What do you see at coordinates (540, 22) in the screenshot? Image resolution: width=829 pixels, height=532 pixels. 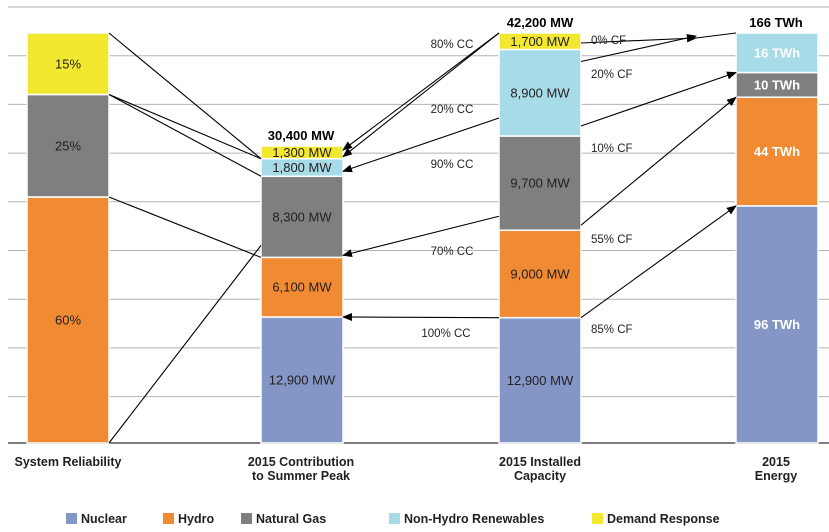 I see `total-label: 42,200 MW` at bounding box center [540, 22].